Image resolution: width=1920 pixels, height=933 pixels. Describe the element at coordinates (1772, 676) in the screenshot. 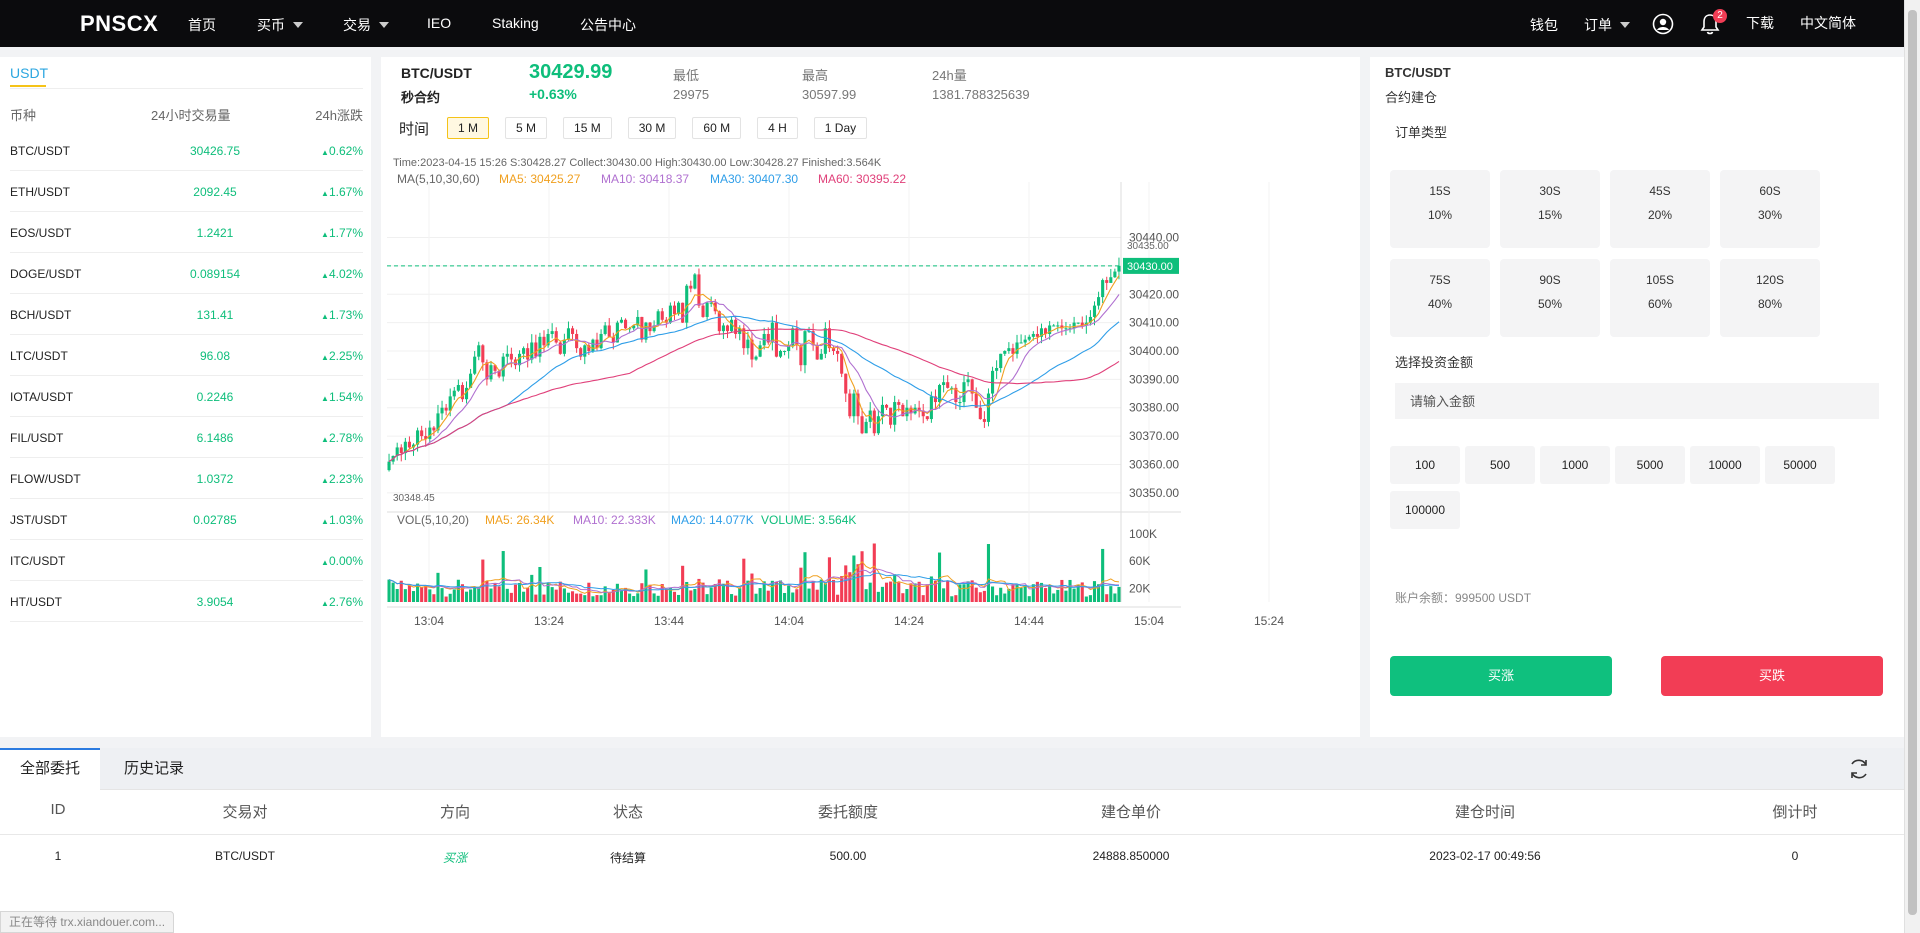

I see `buy-down-button: 买跌` at that location.